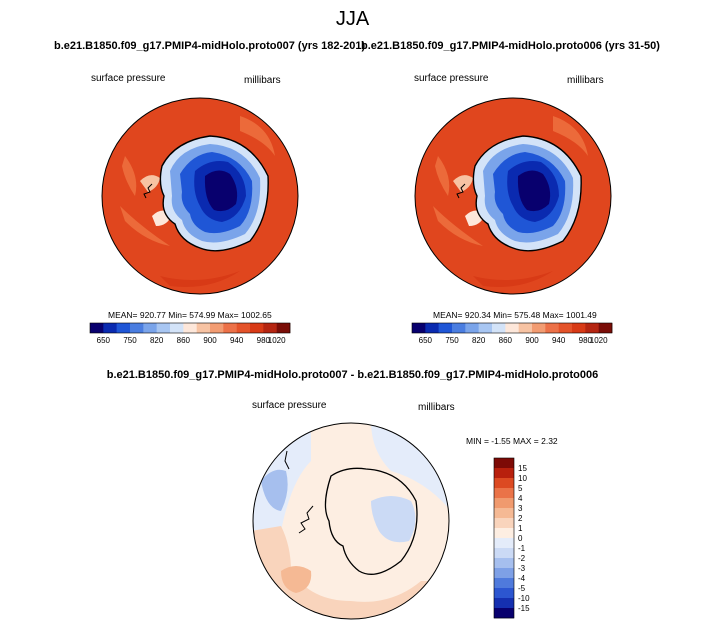 The image size is (705, 631). Describe the element at coordinates (287, 460) in the screenshot. I see `south-america-coast` at that location.